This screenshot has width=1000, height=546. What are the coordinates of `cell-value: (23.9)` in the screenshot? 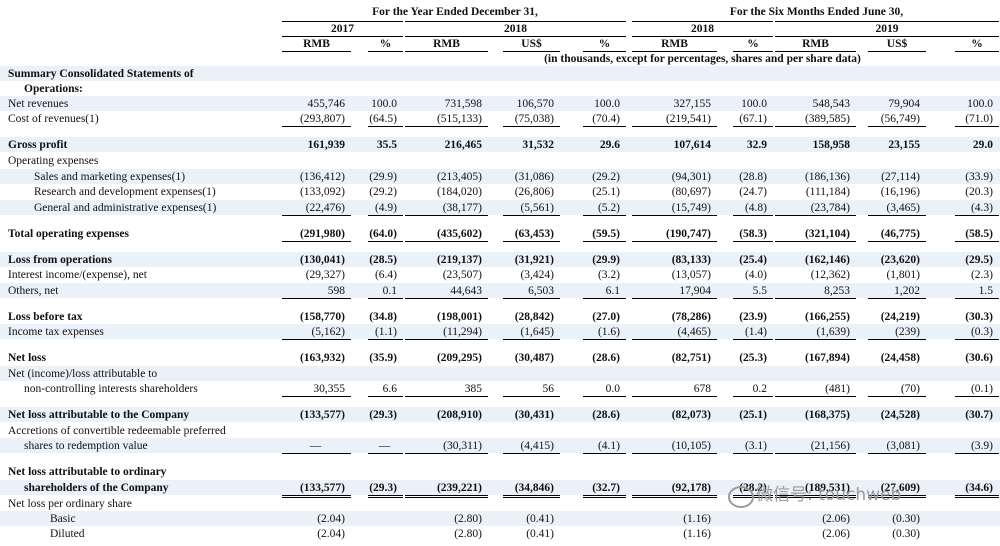 It's located at (753, 317).